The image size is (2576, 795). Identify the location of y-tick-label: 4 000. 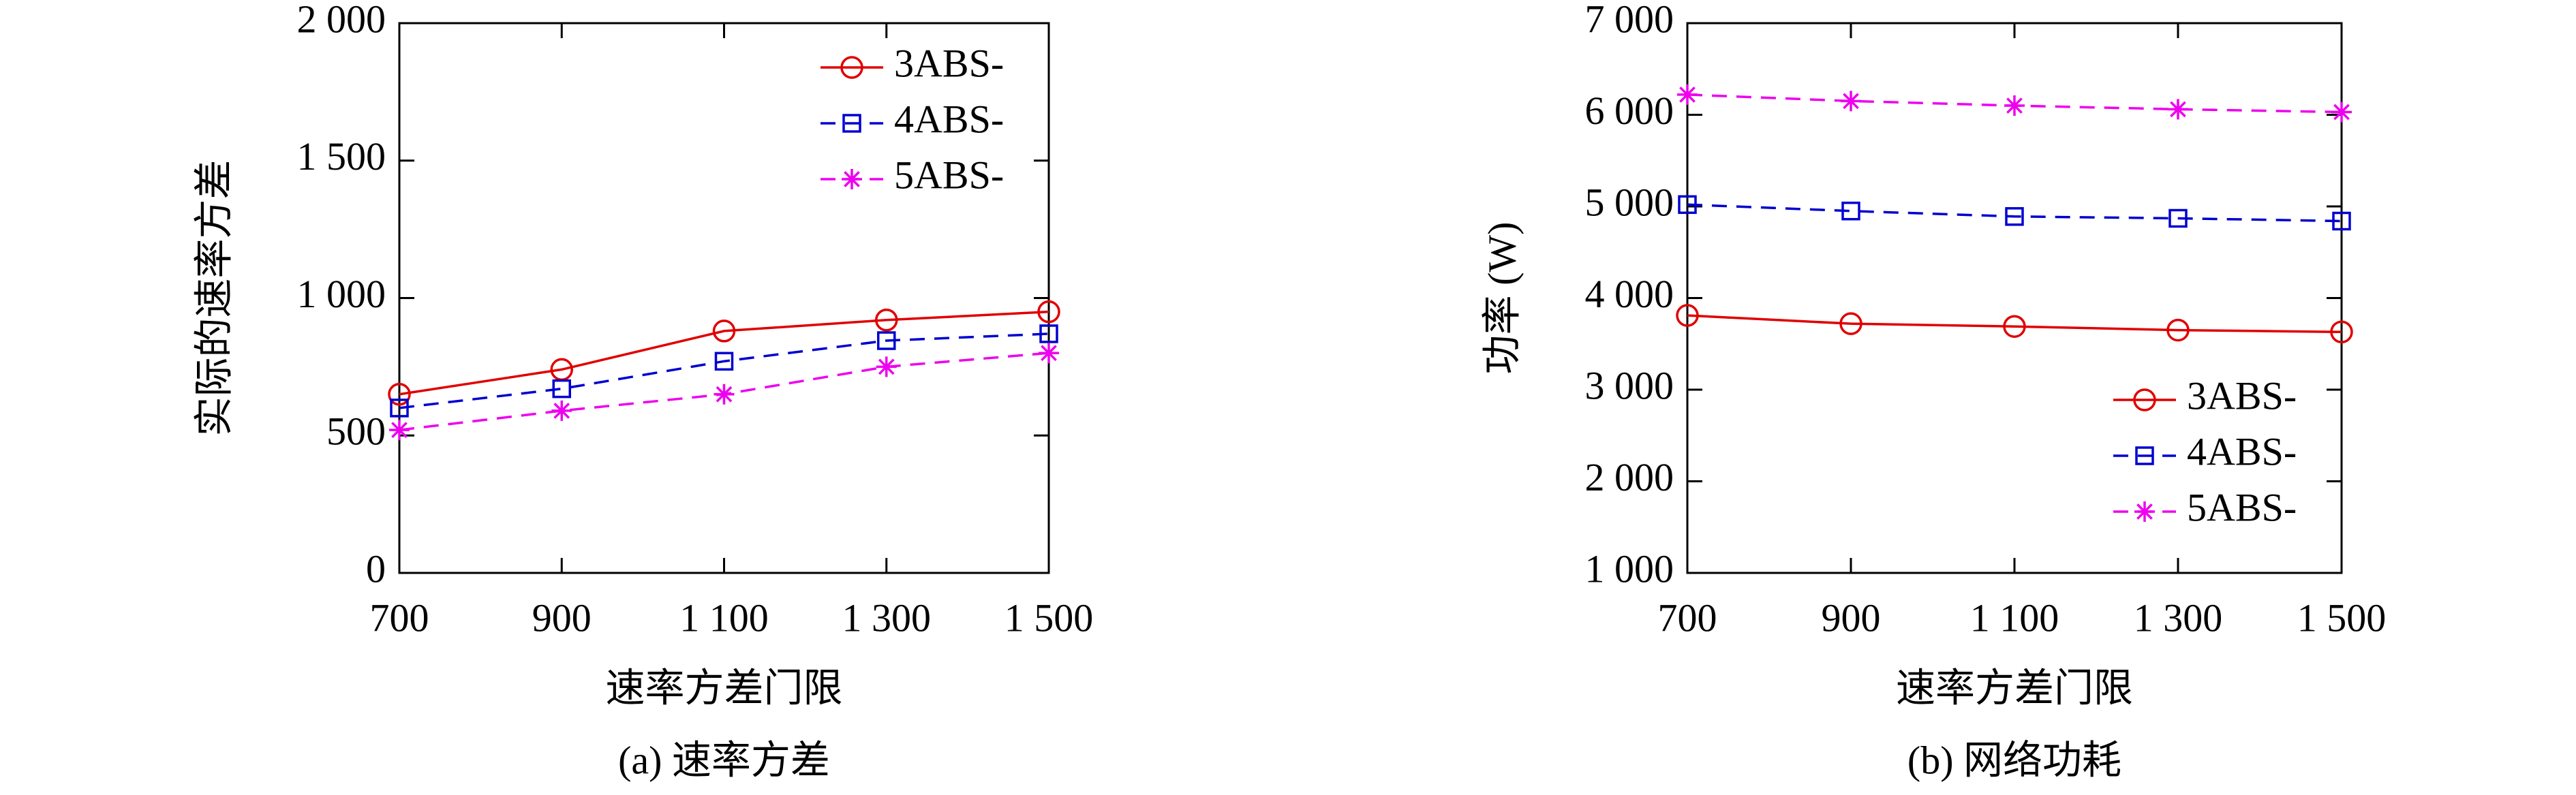
(1629, 294).